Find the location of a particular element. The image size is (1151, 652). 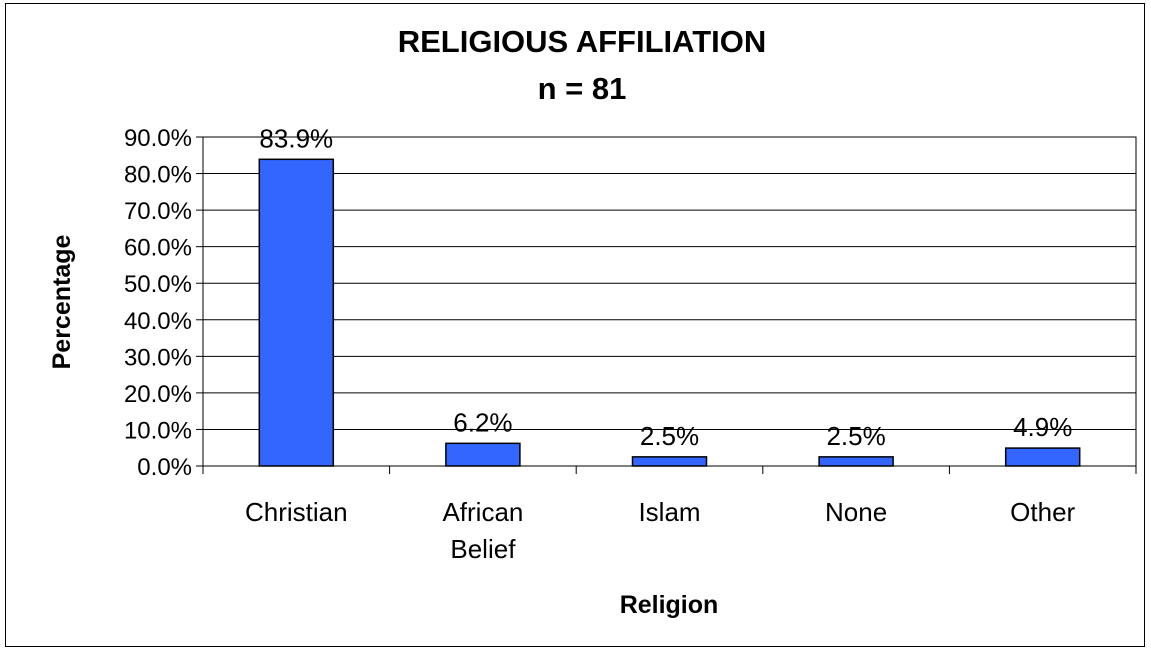

y-tick-label: 10.0% is located at coordinates (158, 430).